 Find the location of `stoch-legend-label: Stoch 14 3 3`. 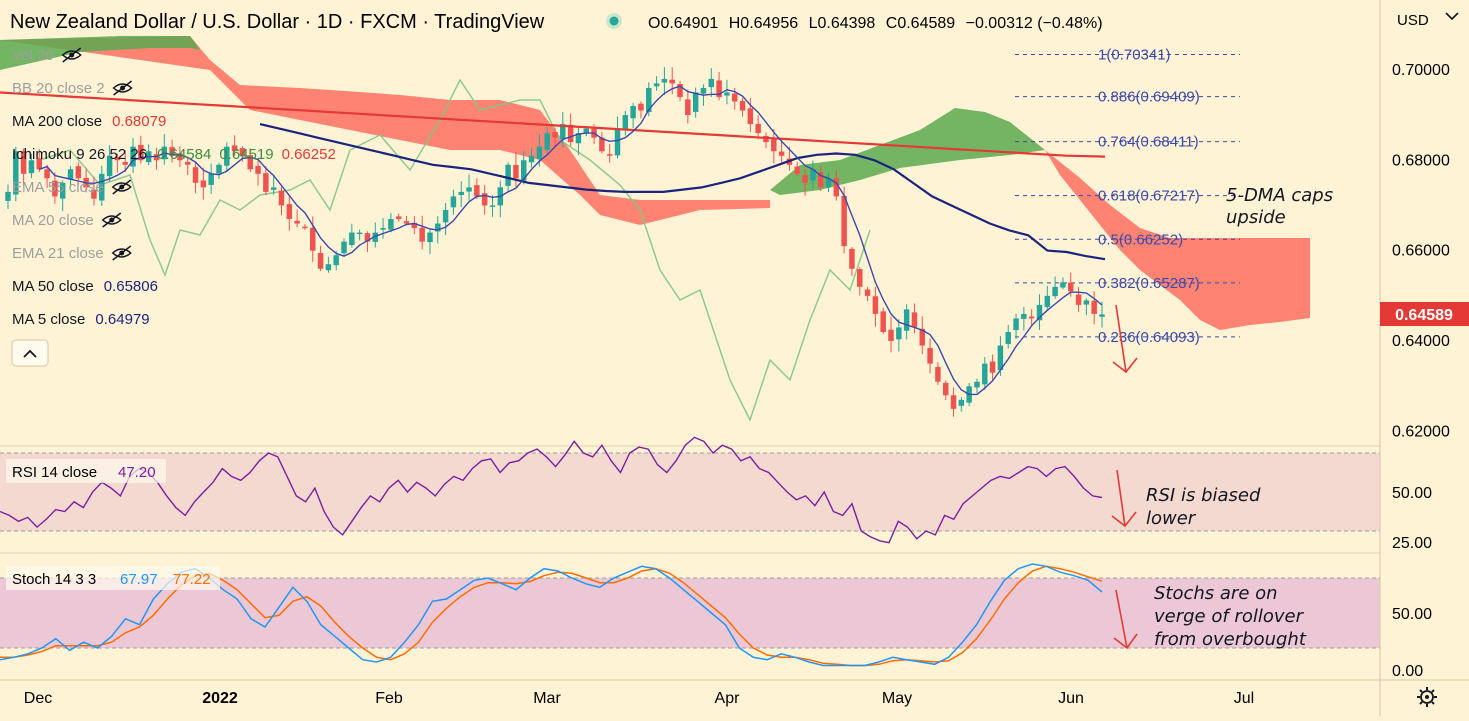

stoch-legend-label: Stoch 14 3 3 is located at coordinates (54, 579).